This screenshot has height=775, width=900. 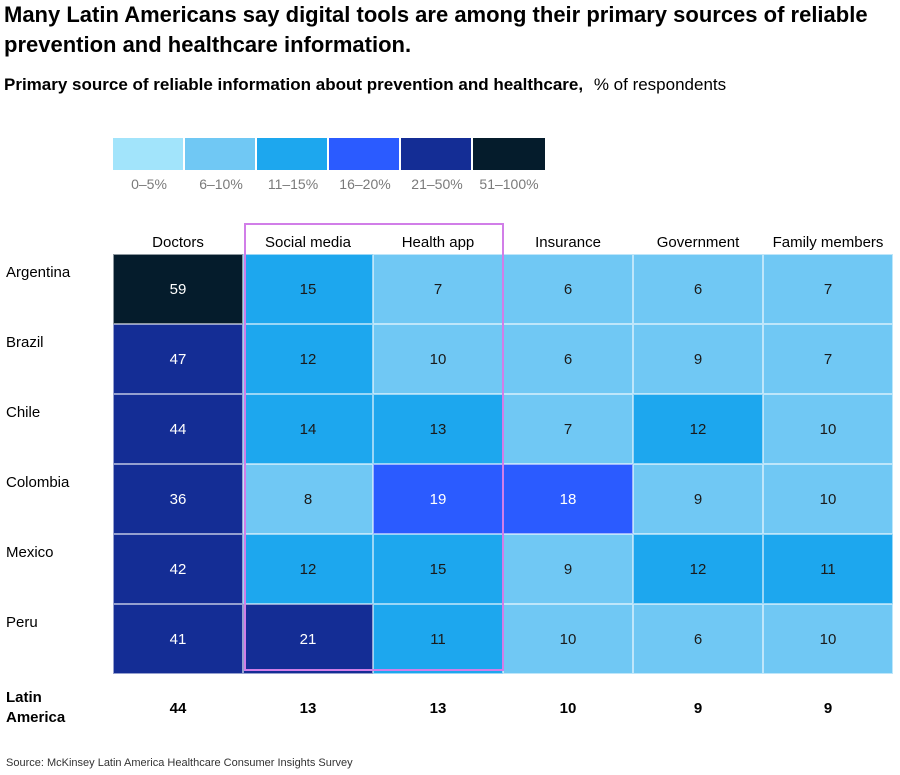 I want to click on heatmap-cell: 13, so click(x=438, y=429).